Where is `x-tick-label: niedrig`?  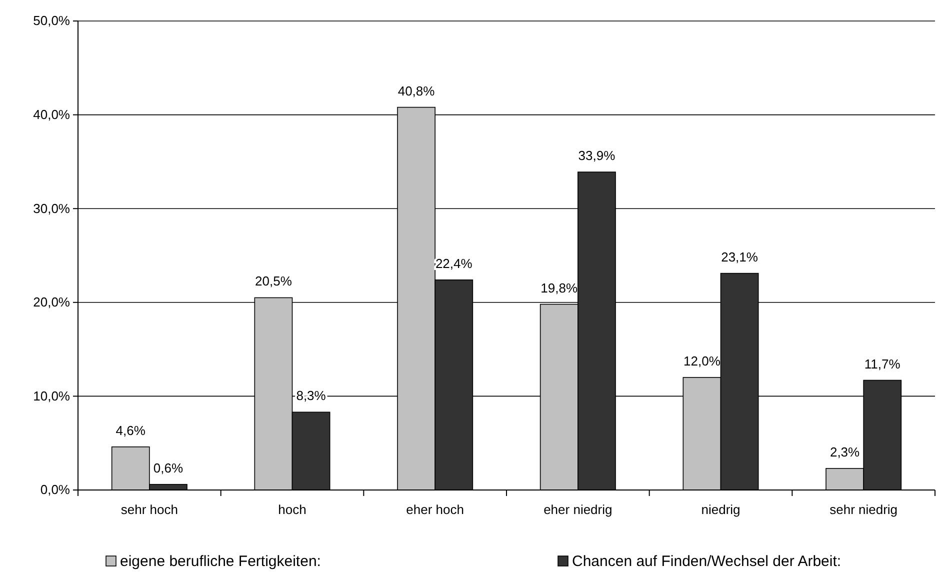 x-tick-label: niedrig is located at coordinates (720, 509).